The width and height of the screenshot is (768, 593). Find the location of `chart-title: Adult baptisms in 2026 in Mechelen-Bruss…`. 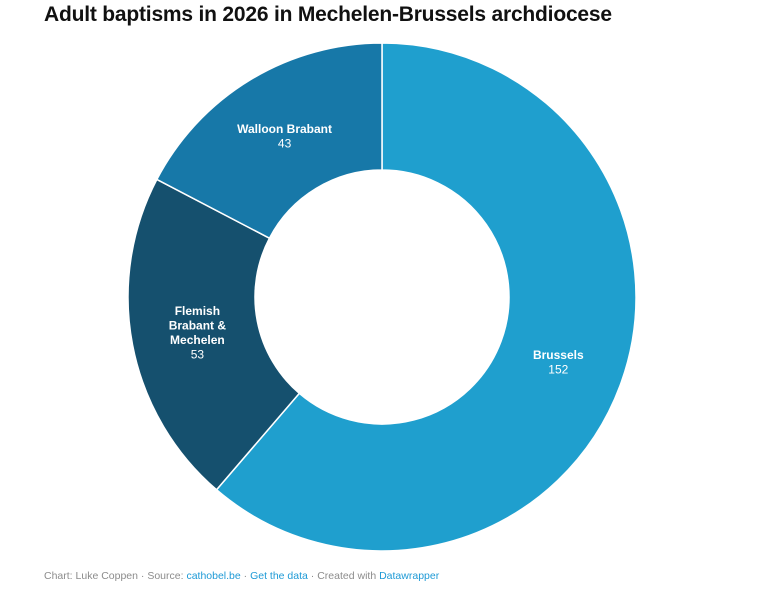

chart-title: Adult baptisms in 2026 in Mechelen-Bruss… is located at coordinates (328, 14).